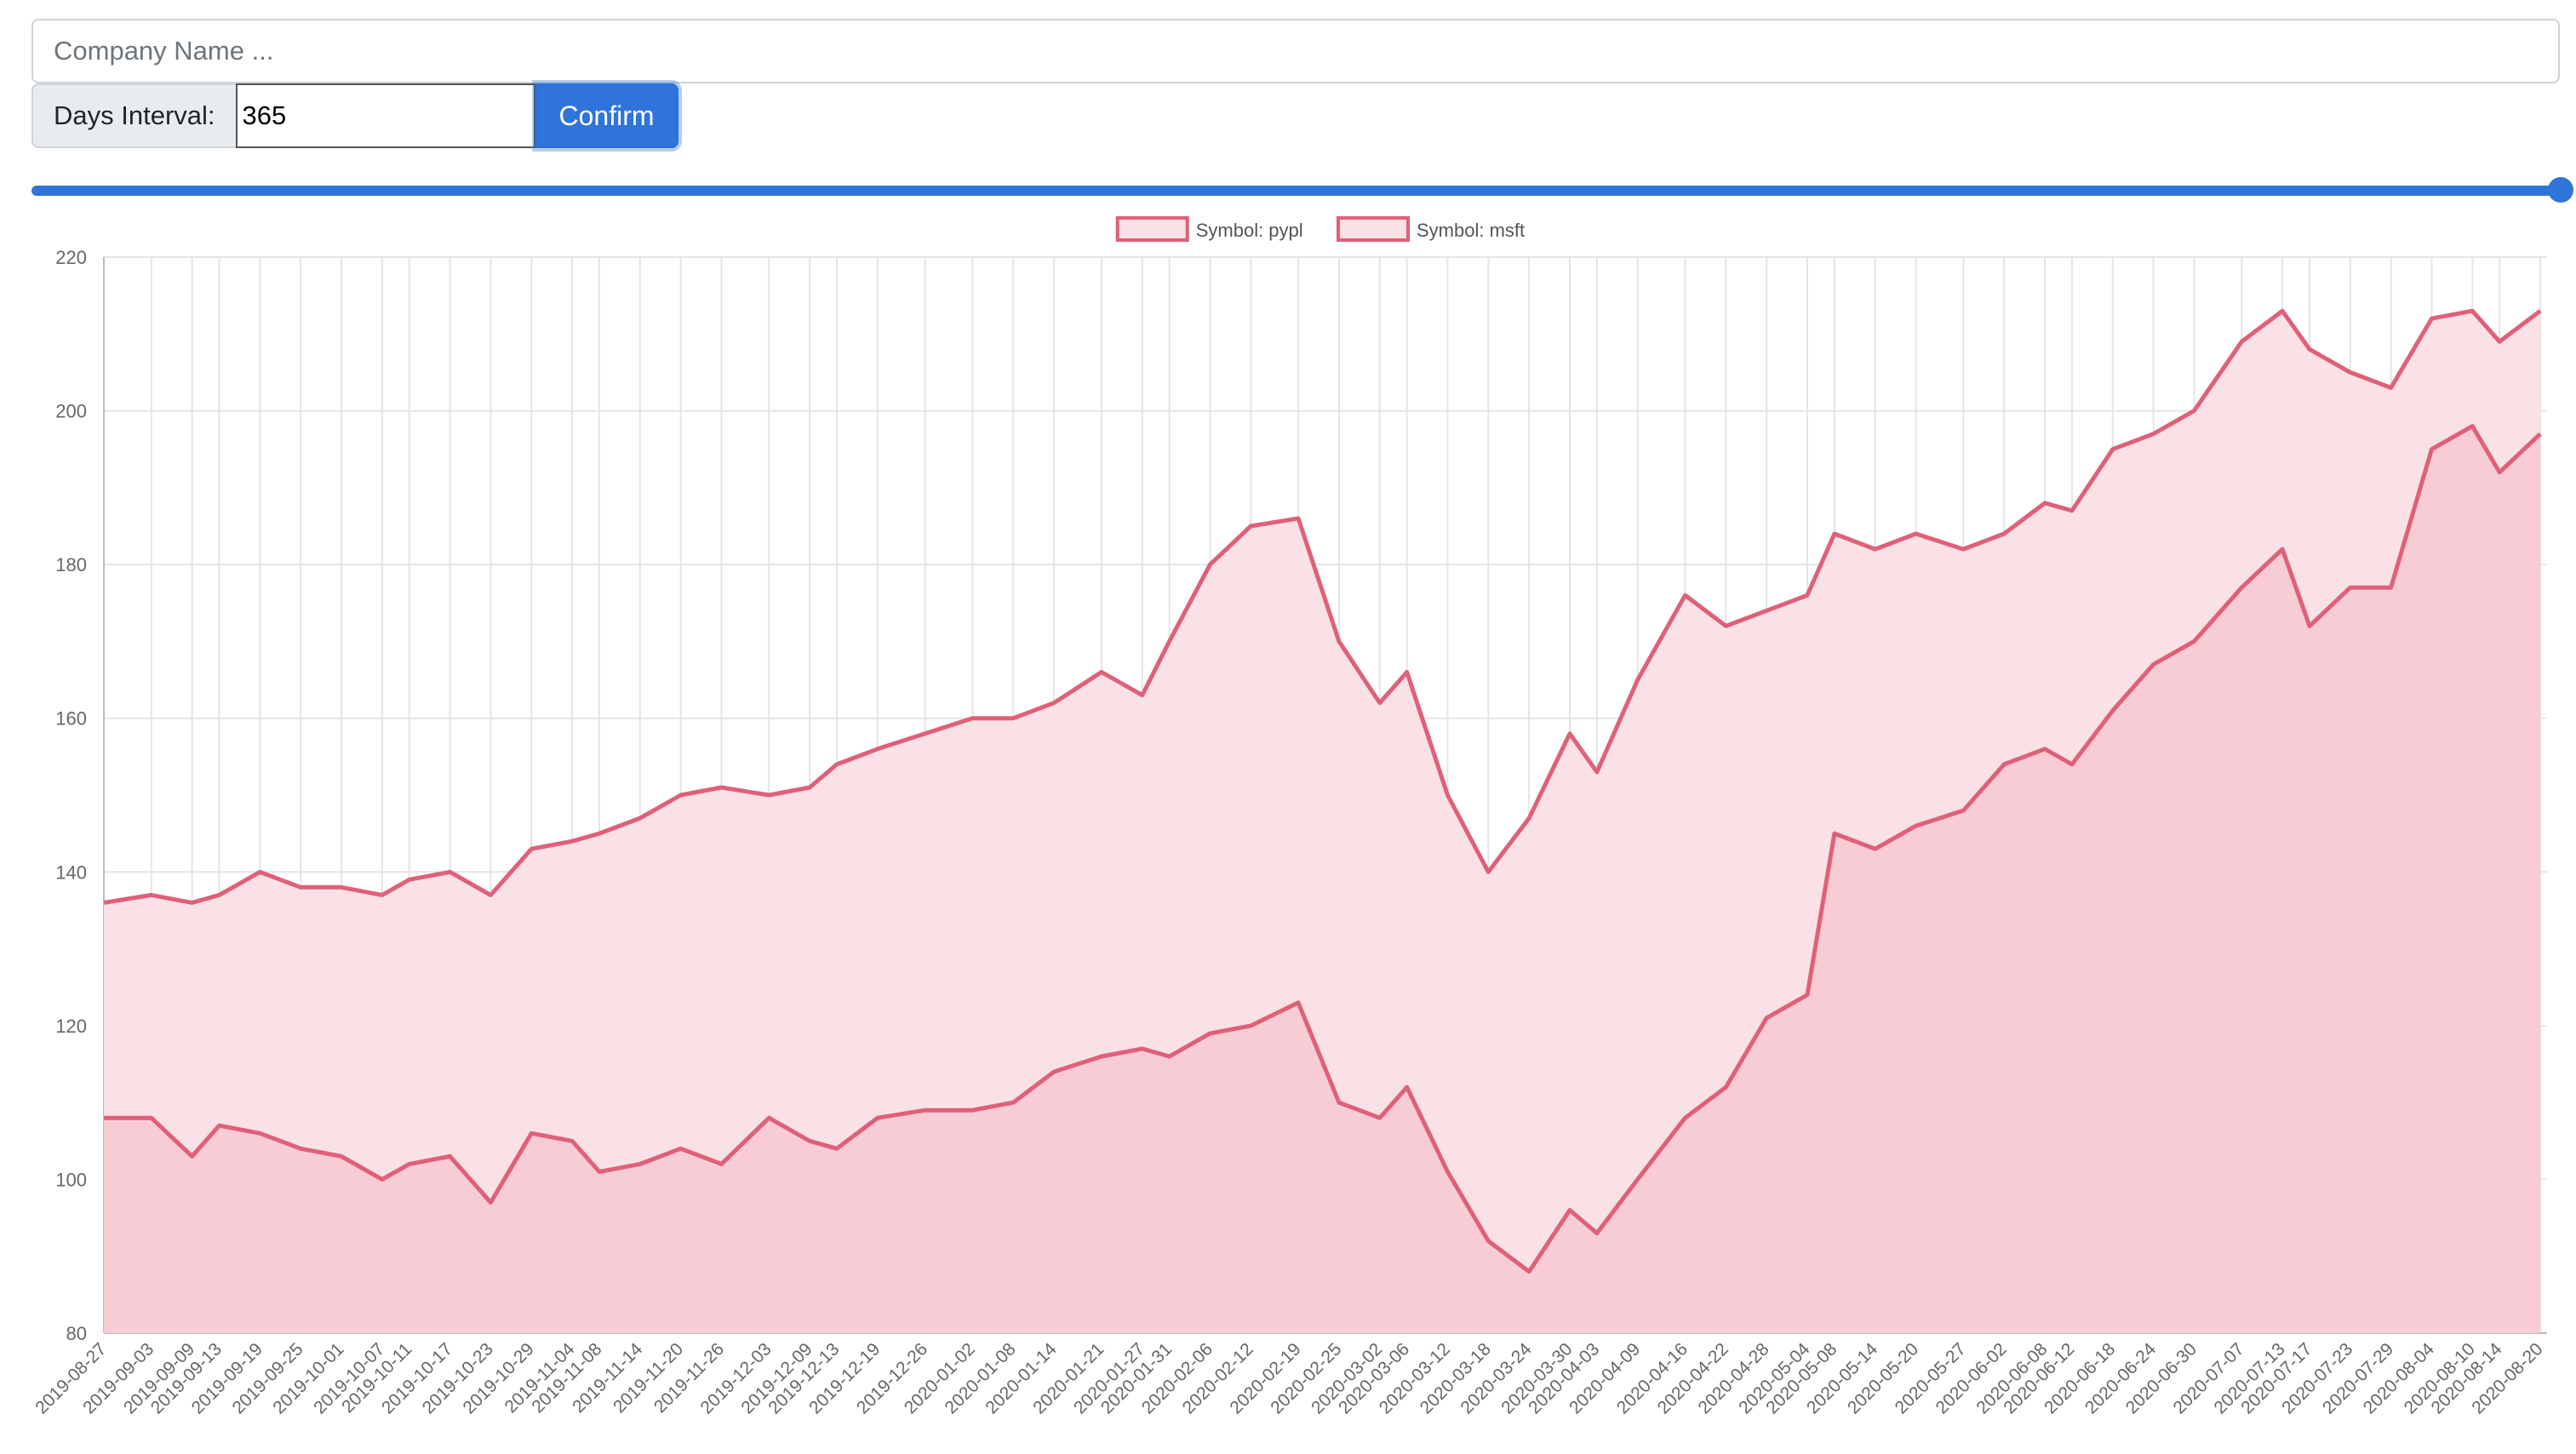  I want to click on y-tick-label: 200, so click(71, 411).